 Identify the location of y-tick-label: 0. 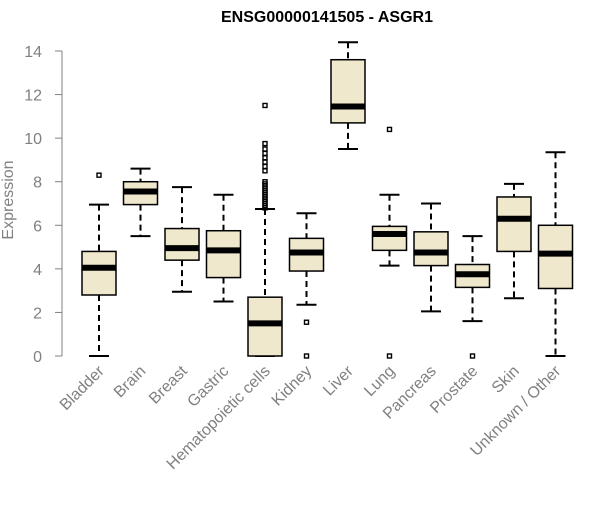
(37, 357).